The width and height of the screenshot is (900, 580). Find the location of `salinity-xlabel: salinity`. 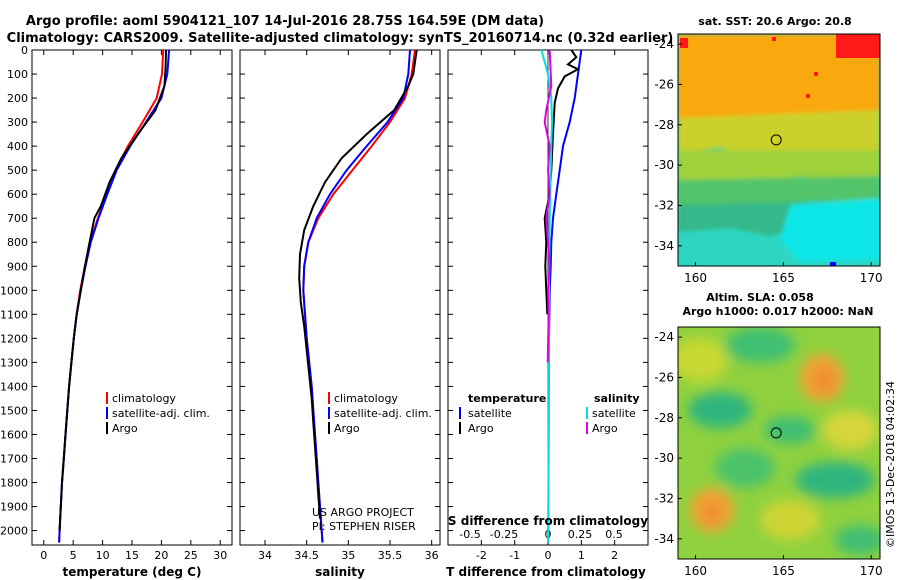

salinity-xlabel: salinity is located at coordinates (340, 572).